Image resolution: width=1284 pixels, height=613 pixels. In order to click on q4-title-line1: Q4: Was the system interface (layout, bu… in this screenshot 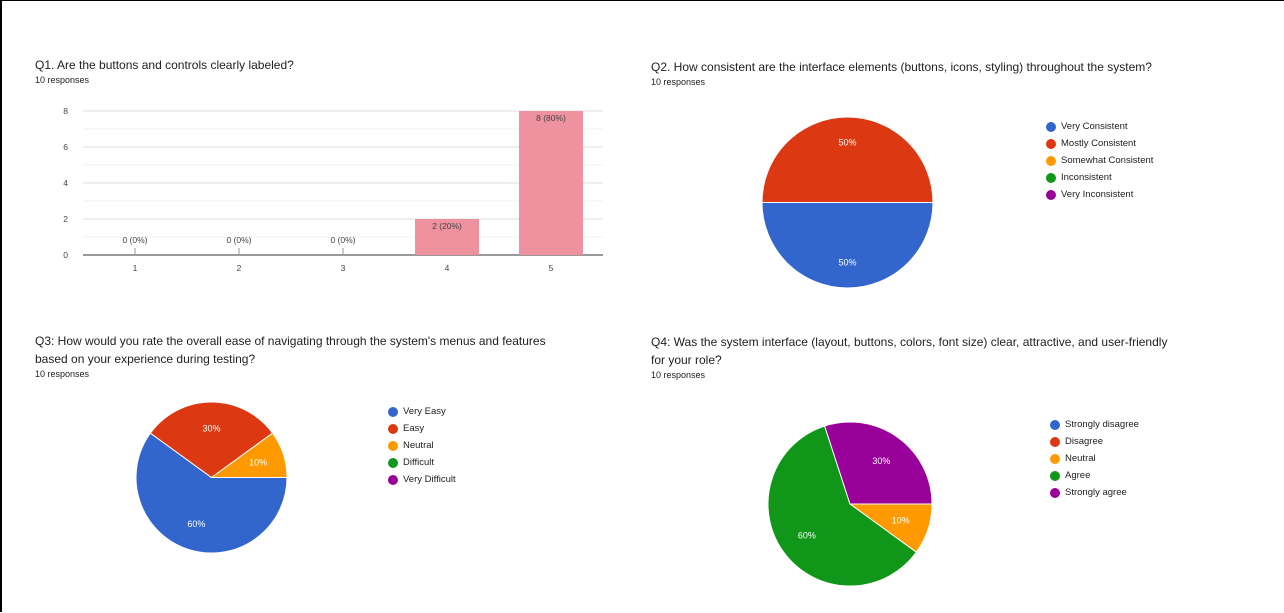, I will do `click(909, 342)`.